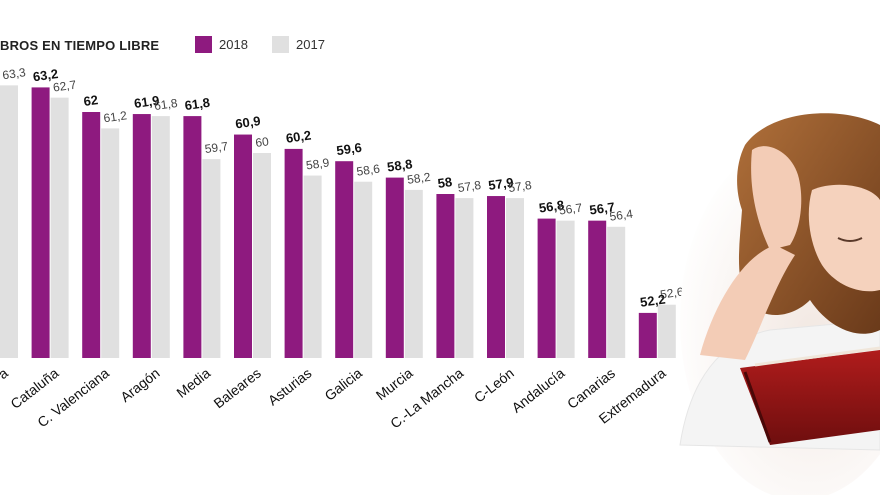  I want to click on value-label-2018-media: 61,8, so click(197, 104).